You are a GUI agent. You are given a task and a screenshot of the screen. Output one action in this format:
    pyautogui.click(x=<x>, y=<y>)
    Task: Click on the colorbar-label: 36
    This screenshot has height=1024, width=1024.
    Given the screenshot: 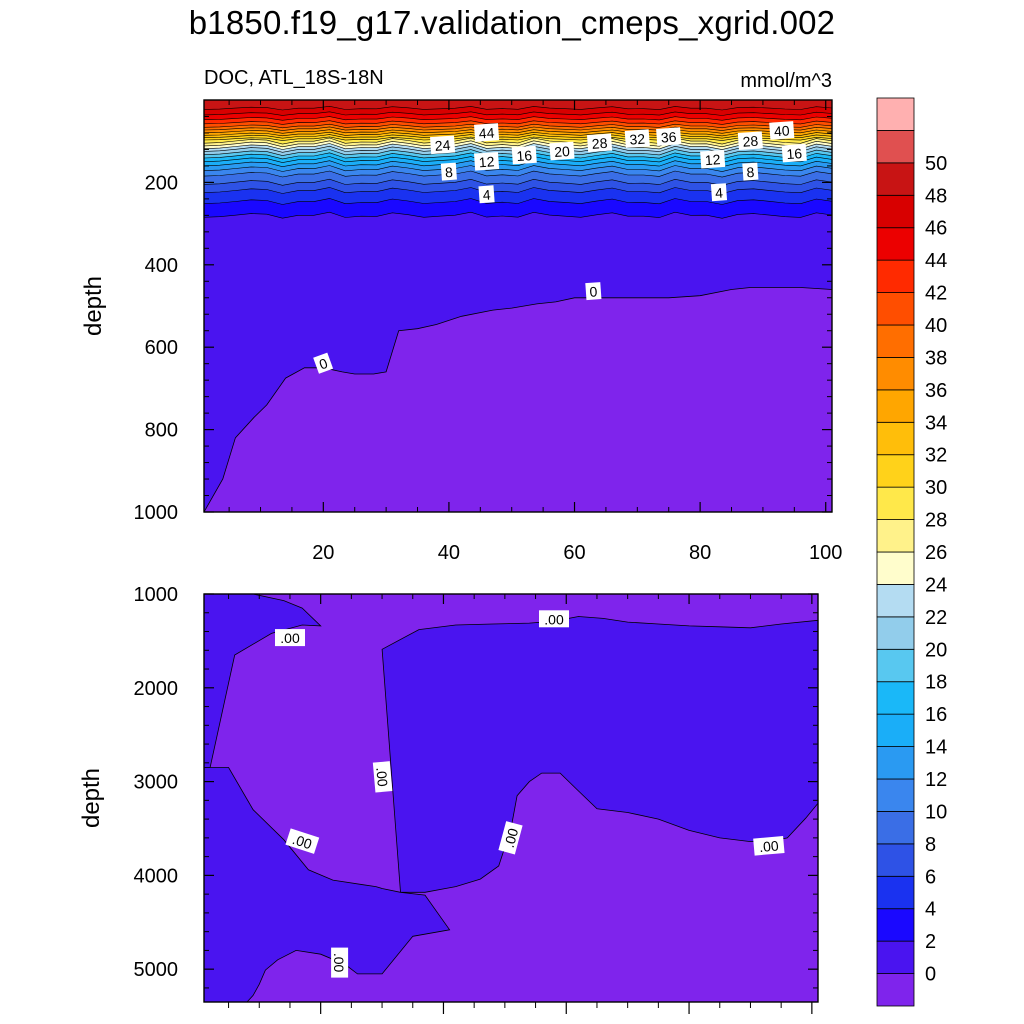 What is the action you would take?
    pyautogui.click(x=936, y=391)
    